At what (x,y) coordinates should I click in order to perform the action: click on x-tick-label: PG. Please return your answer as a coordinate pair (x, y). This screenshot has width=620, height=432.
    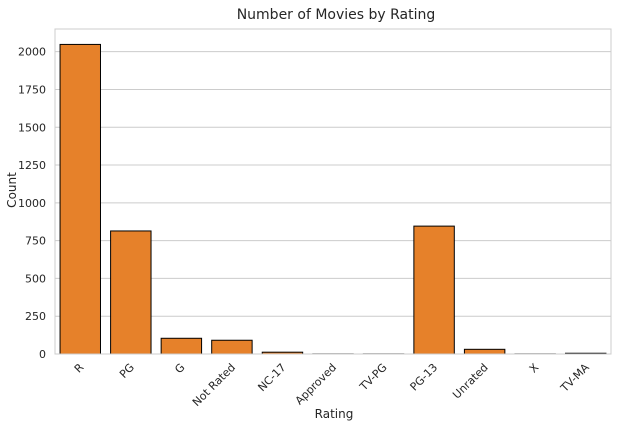
    Looking at the image, I should click on (127, 371).